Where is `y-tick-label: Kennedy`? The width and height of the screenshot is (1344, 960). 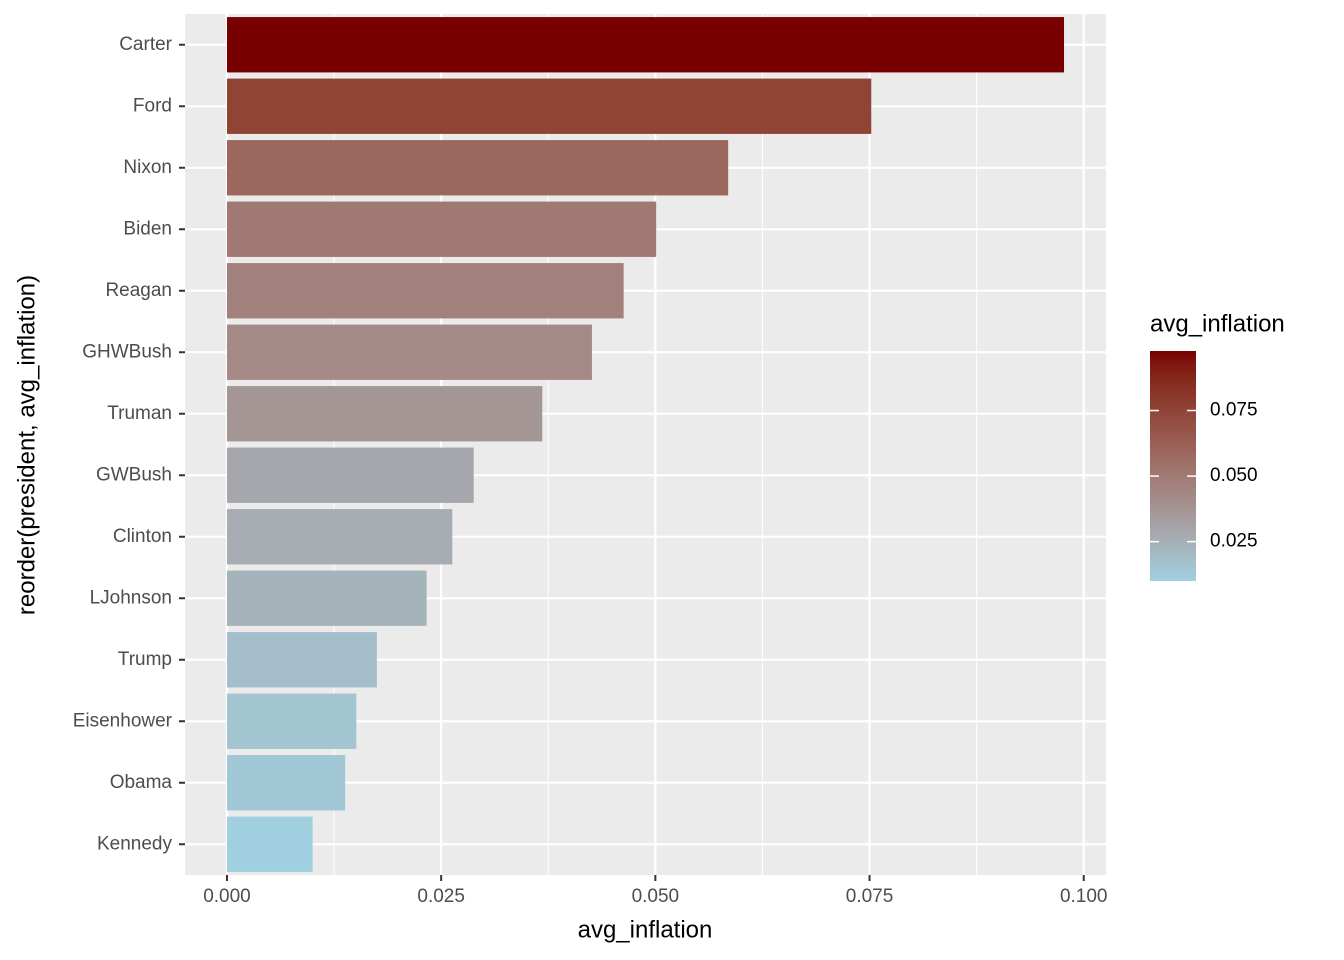
y-tick-label: Kennedy is located at coordinates (135, 843).